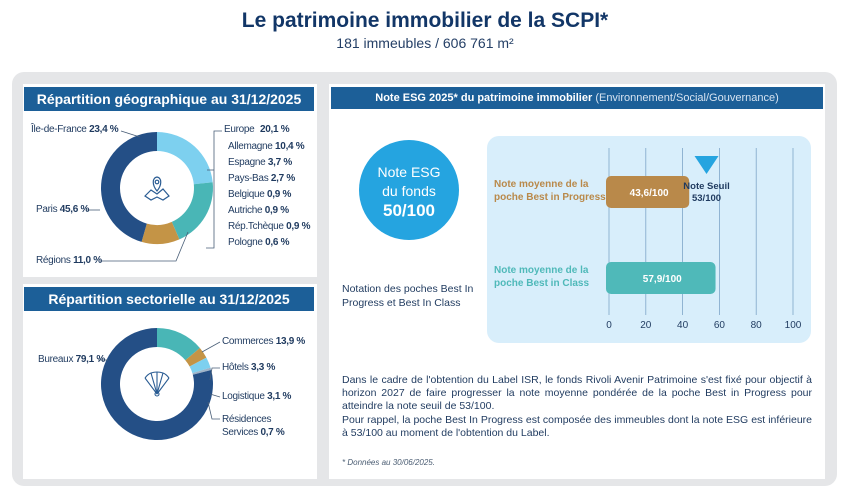  Describe the element at coordinates (71, 359) in the screenshot. I see `sector-label-bureaux: Bureaux 79,1 %` at that location.